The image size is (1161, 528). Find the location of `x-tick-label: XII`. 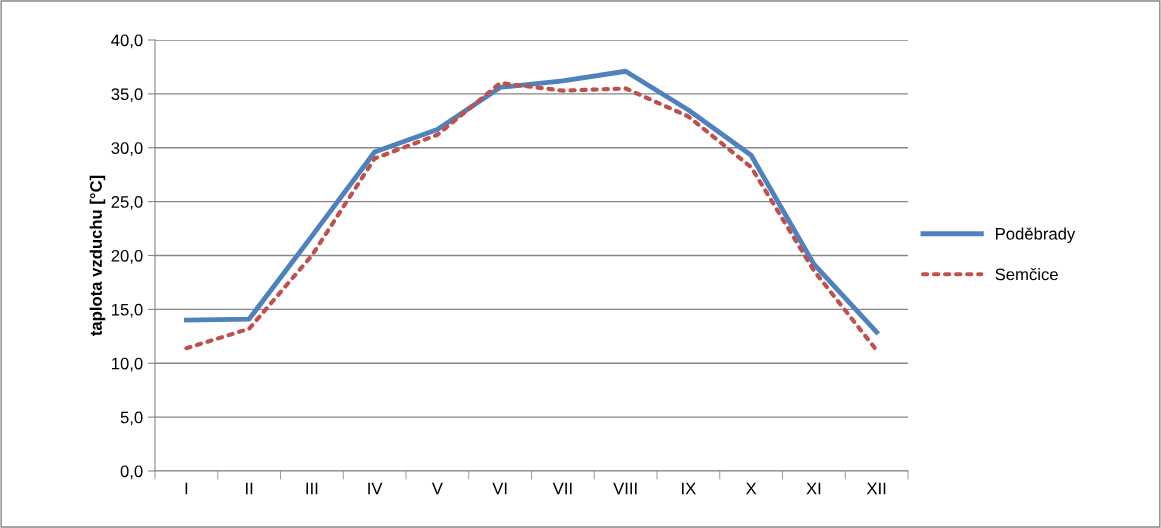

x-tick-label: XII is located at coordinates (876, 488).